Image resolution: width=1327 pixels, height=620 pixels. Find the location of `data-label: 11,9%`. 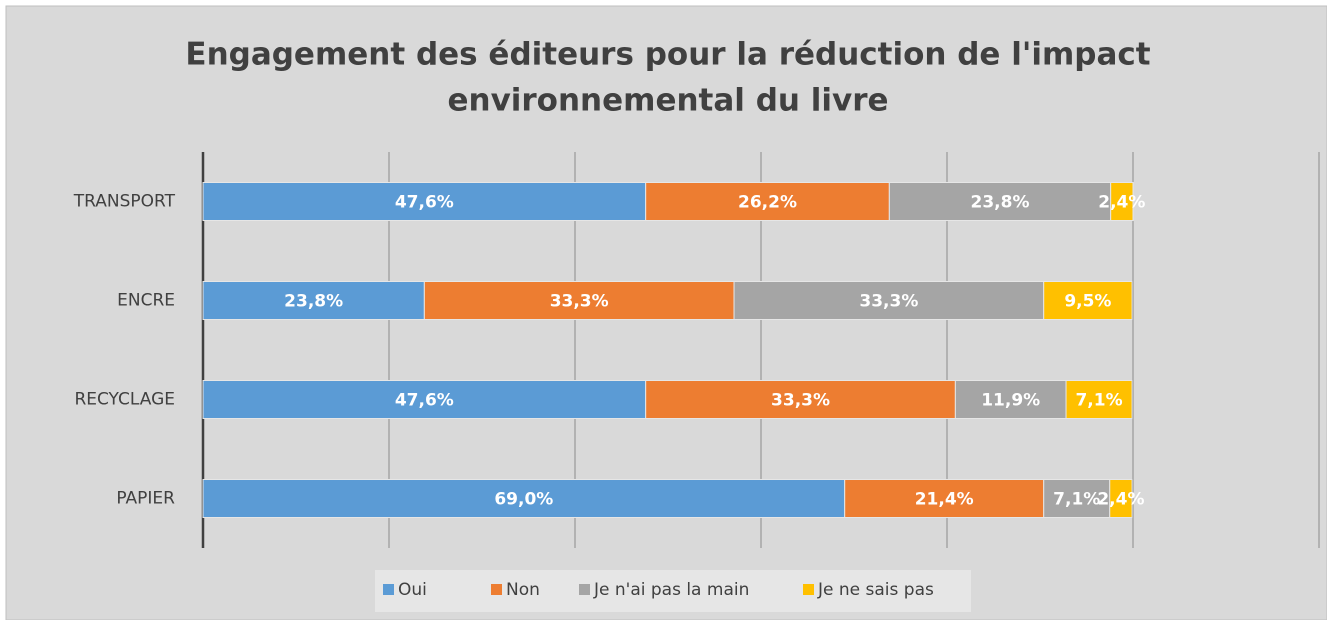

data-label: 11,9% is located at coordinates (1010, 401).